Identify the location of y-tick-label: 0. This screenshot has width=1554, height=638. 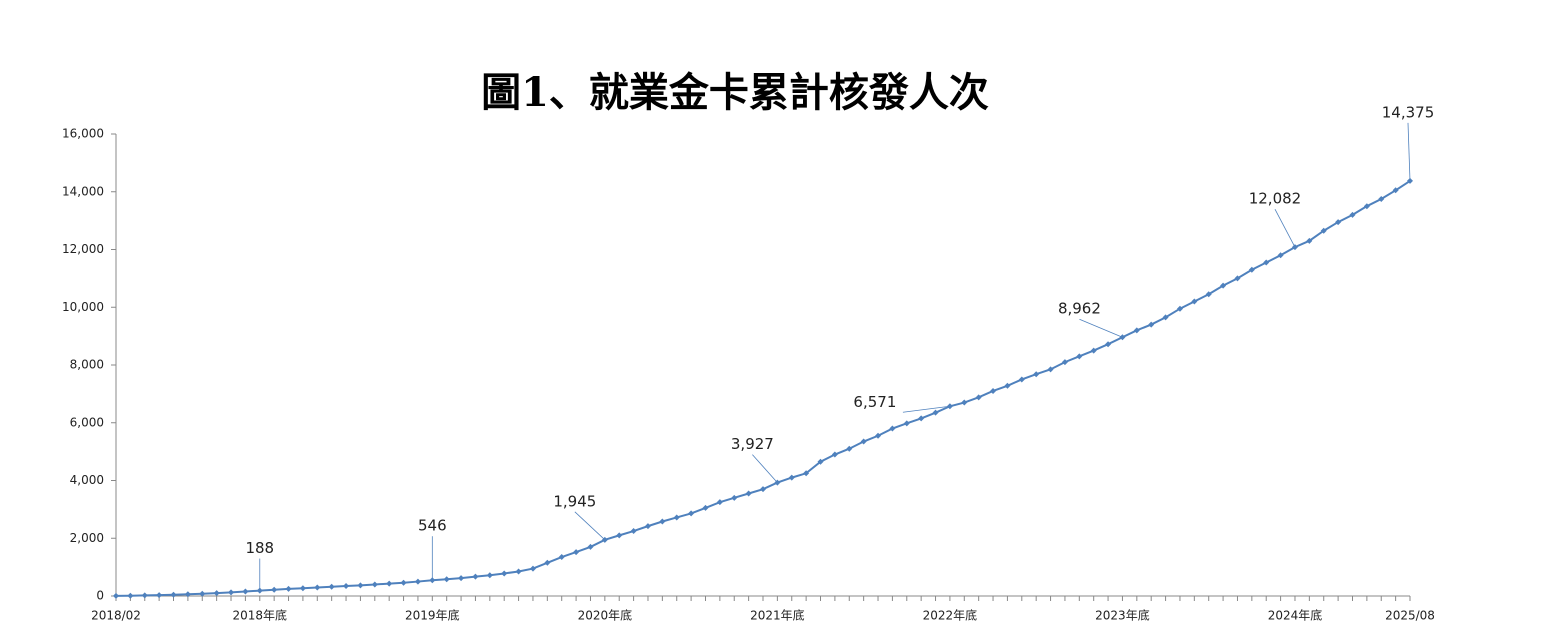
(100, 596).